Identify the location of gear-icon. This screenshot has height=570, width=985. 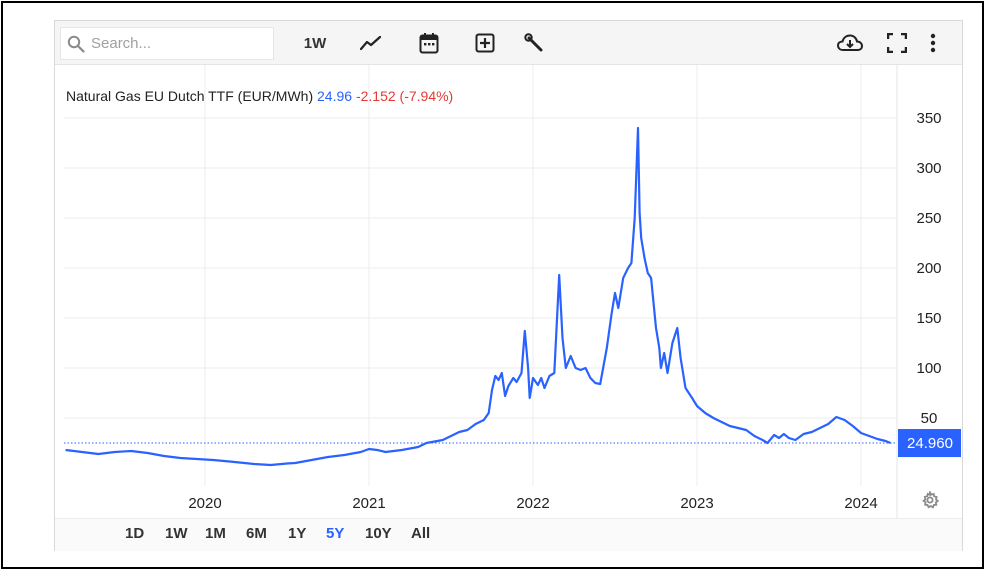
(931, 499).